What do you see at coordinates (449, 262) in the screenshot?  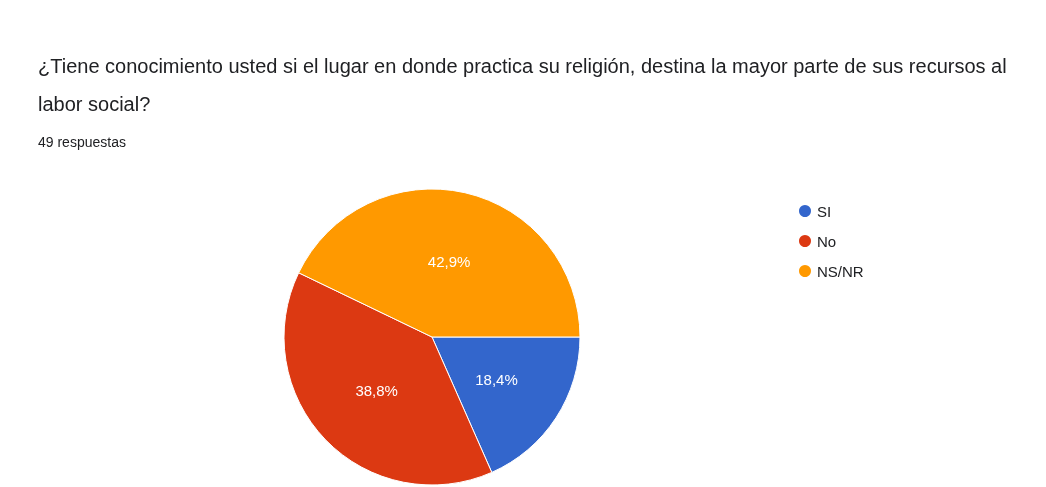 I see `data-label: 42,9%` at bounding box center [449, 262].